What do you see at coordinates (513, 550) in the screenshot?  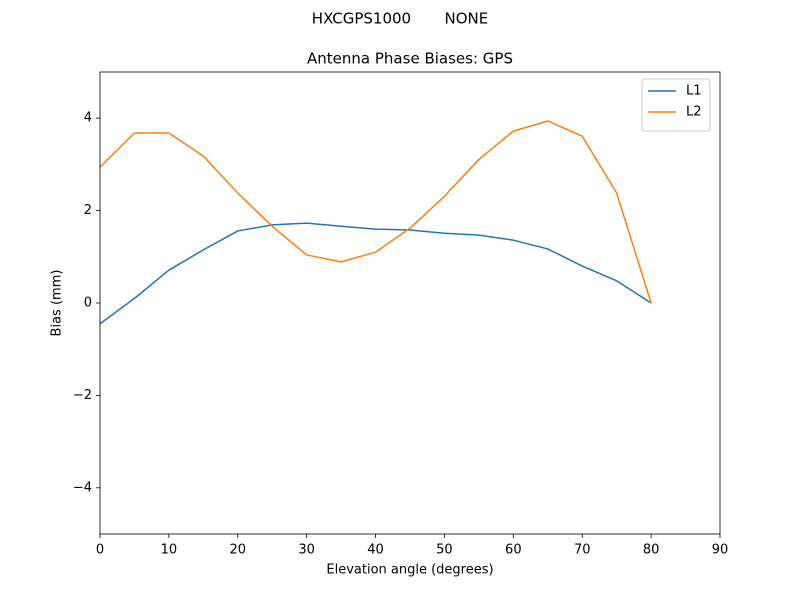 I see `x-tick-label: 60` at bounding box center [513, 550].